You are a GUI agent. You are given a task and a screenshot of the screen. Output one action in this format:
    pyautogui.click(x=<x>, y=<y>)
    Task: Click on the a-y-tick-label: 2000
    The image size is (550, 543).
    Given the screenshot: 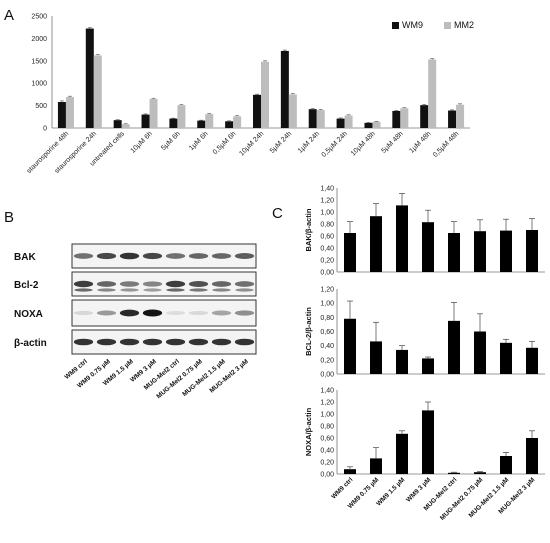 What is the action you would take?
    pyautogui.click(x=39, y=39)
    